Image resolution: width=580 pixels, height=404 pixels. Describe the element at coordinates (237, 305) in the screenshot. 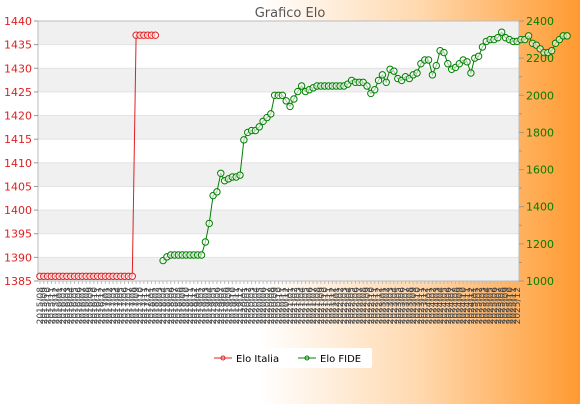

I see `x-tick-label: 2019/11` at that location.